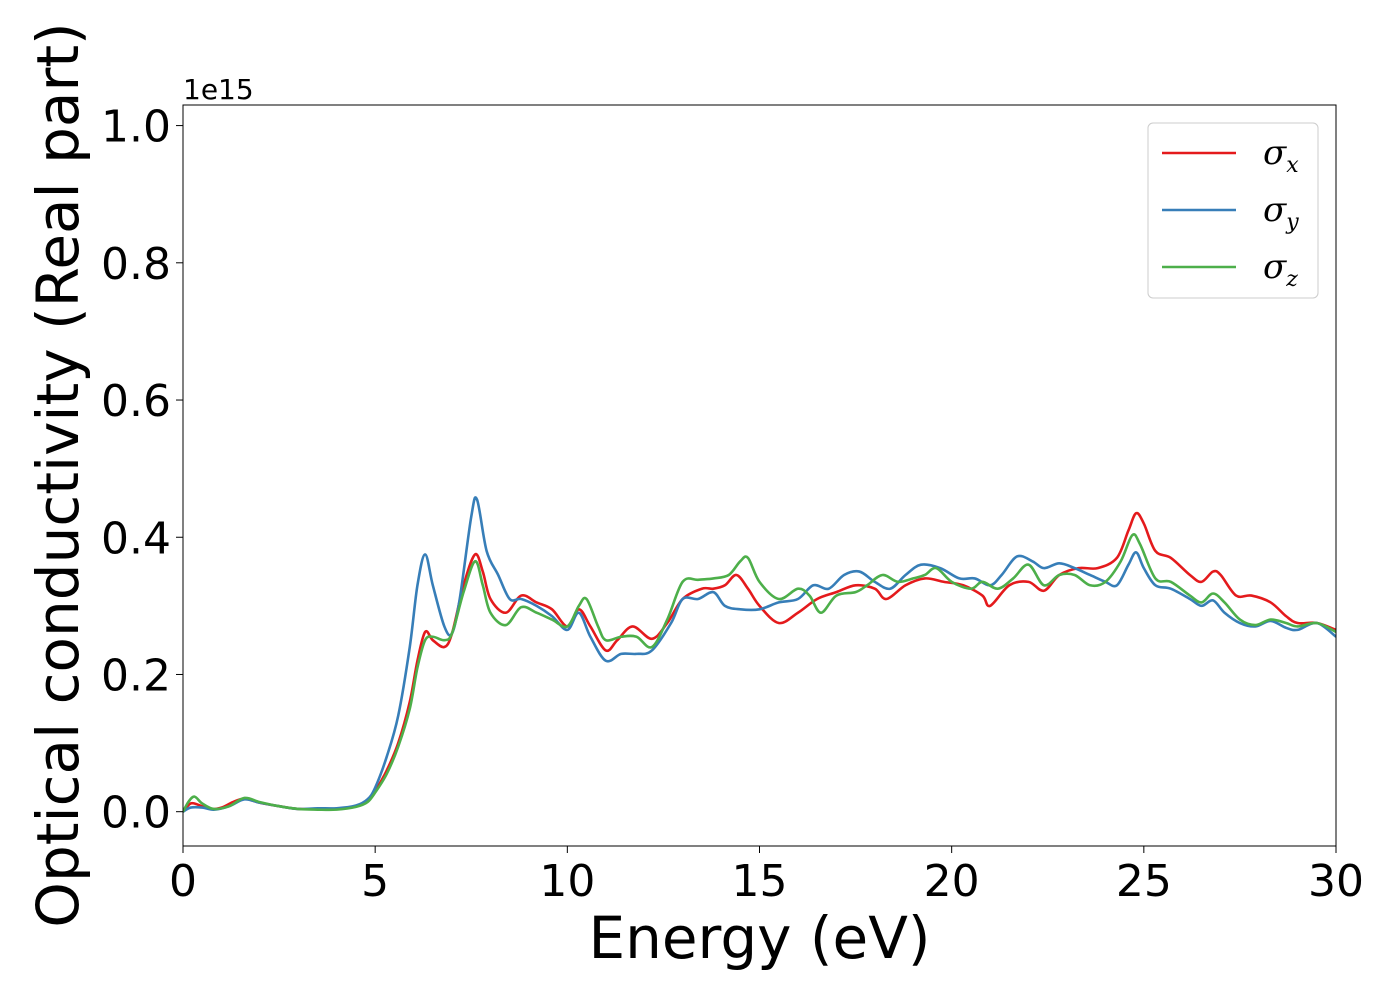 The height and width of the screenshot is (1000, 1400). I want to click on x-axis: 0 5 10 15 20 25 30, so click(766, 876).